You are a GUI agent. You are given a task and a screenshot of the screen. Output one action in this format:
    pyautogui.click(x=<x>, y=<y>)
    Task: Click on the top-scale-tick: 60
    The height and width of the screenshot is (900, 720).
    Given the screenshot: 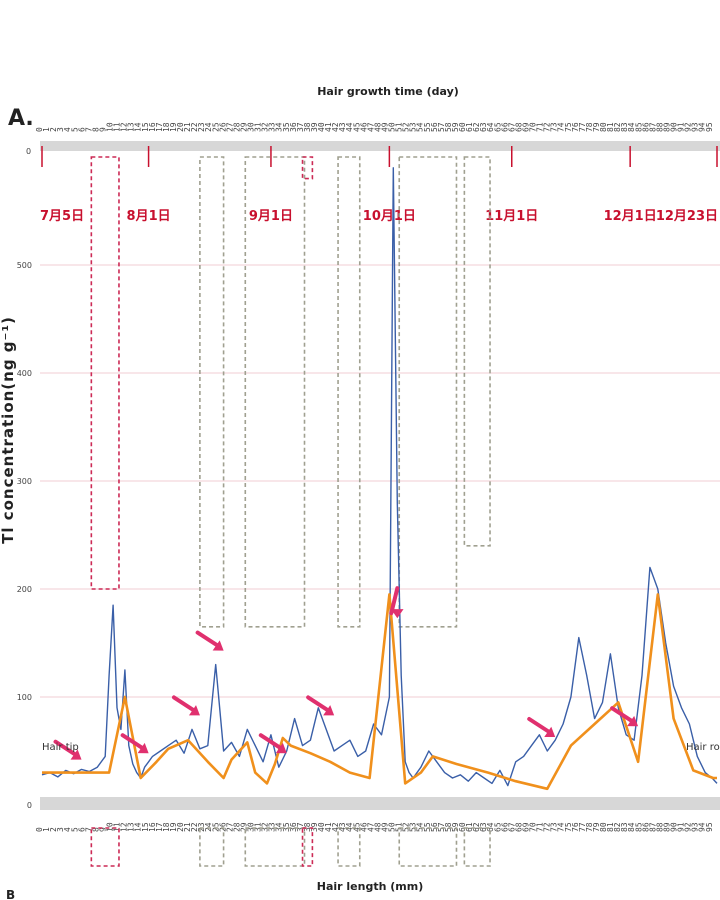 What is the action you would take?
    pyautogui.click(x=462, y=127)
    